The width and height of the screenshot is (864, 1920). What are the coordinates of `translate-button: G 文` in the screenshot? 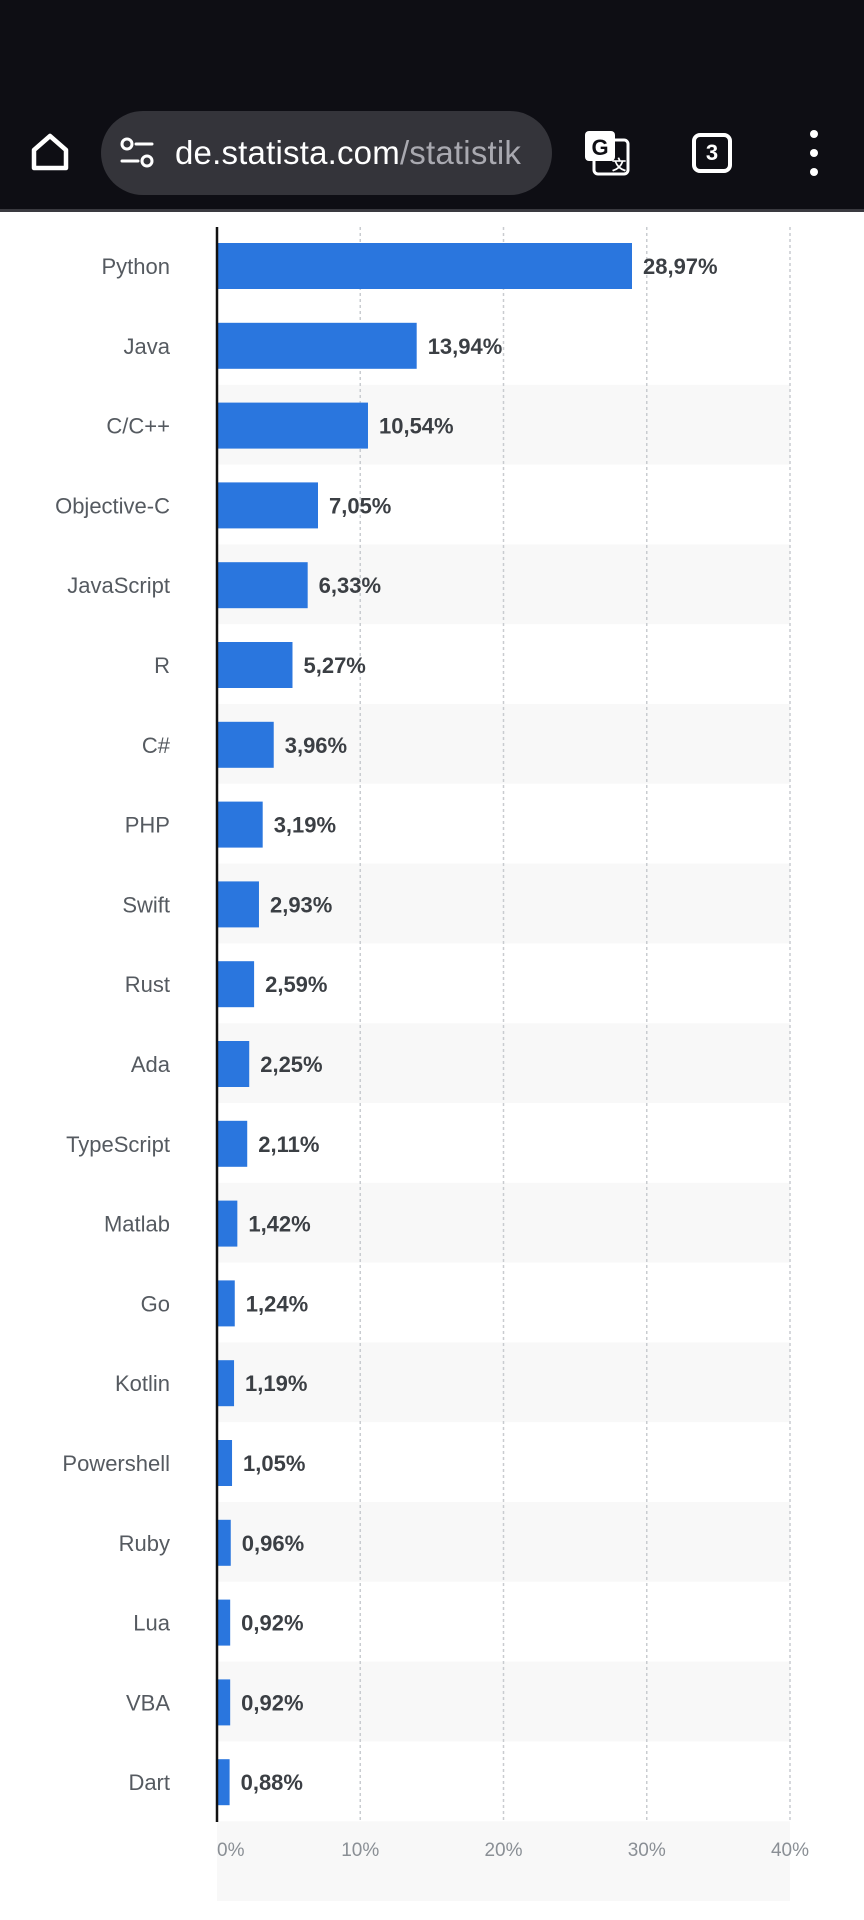 It's located at (607, 153).